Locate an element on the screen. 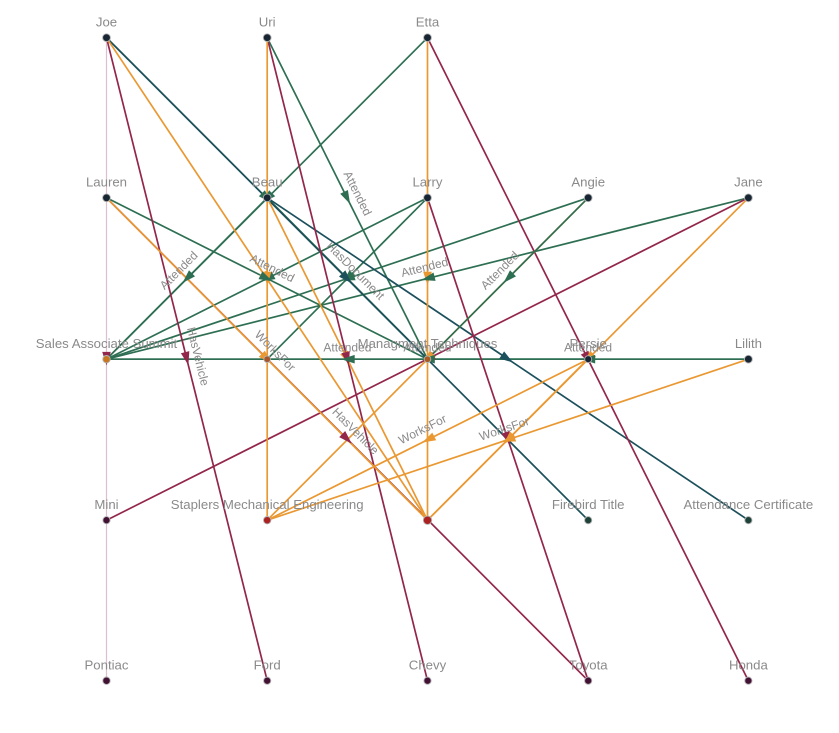  svg-text: Persie is located at coordinates (588, 343).